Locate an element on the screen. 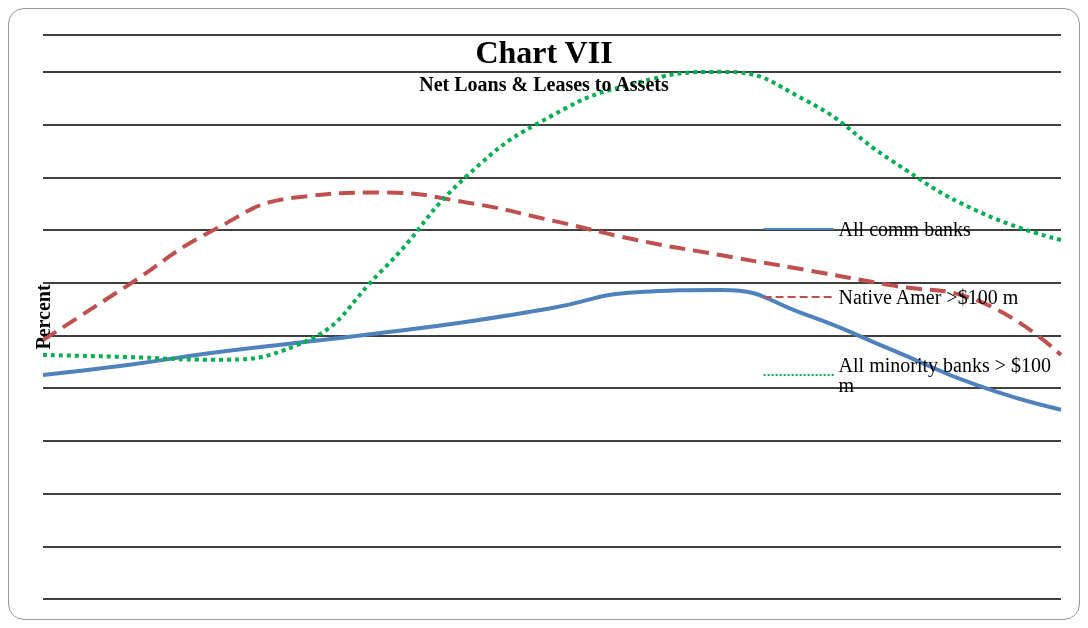  chart-title: Chart VII is located at coordinates (544, 52).